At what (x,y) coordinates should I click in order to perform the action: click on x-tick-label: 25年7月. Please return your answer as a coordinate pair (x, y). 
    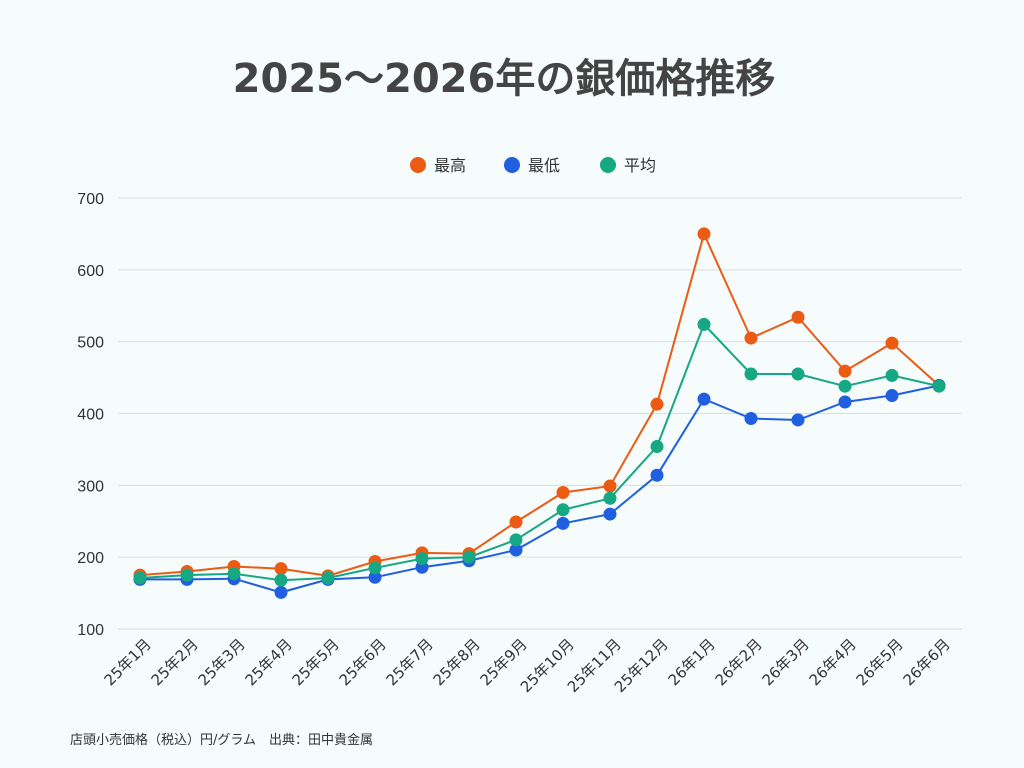
    Looking at the image, I should click on (410, 662).